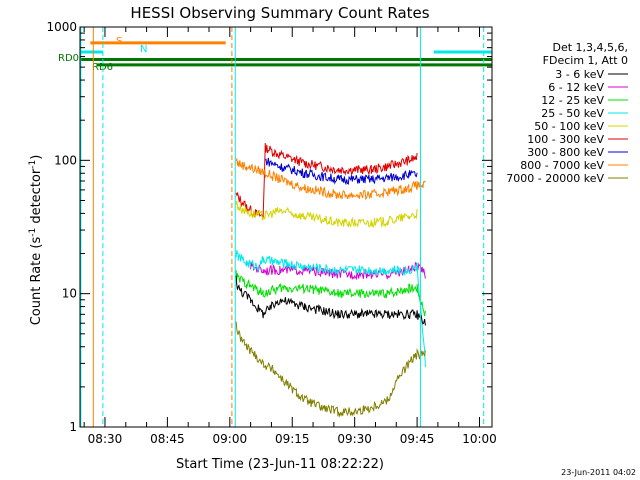 The width and height of the screenshot is (640, 480). I want to click on chart-title: HESSI Observing Summary Count Rates, so click(279, 13).